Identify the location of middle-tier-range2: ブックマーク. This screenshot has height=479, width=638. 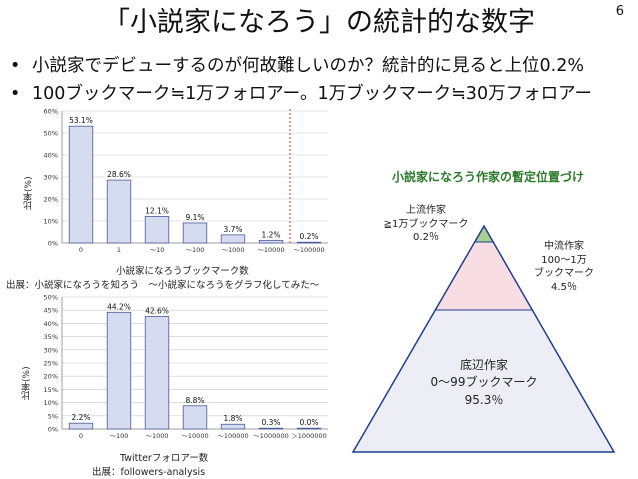
(564, 273).